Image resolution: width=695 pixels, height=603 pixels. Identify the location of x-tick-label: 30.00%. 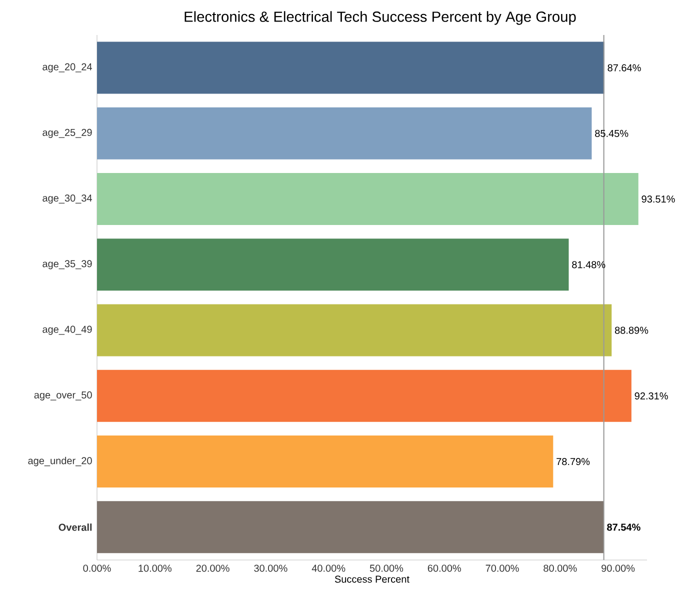
(271, 568).